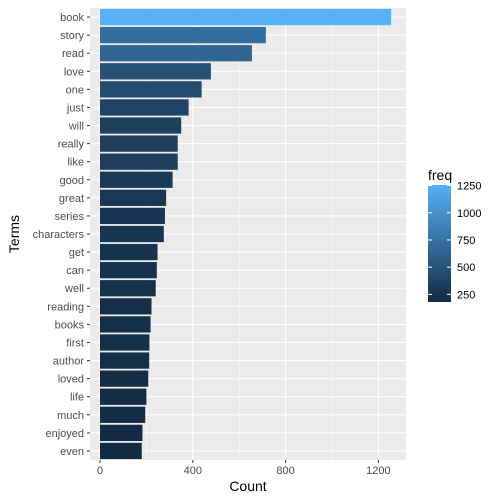 This screenshot has height=500, width=500. Describe the element at coordinates (125, 324) in the screenshot. I see `bar-books` at that location.